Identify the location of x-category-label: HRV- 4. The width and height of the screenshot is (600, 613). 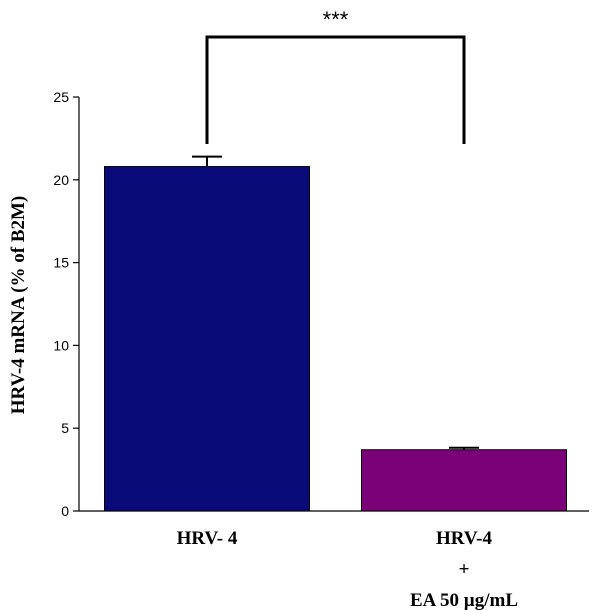
(207, 538).